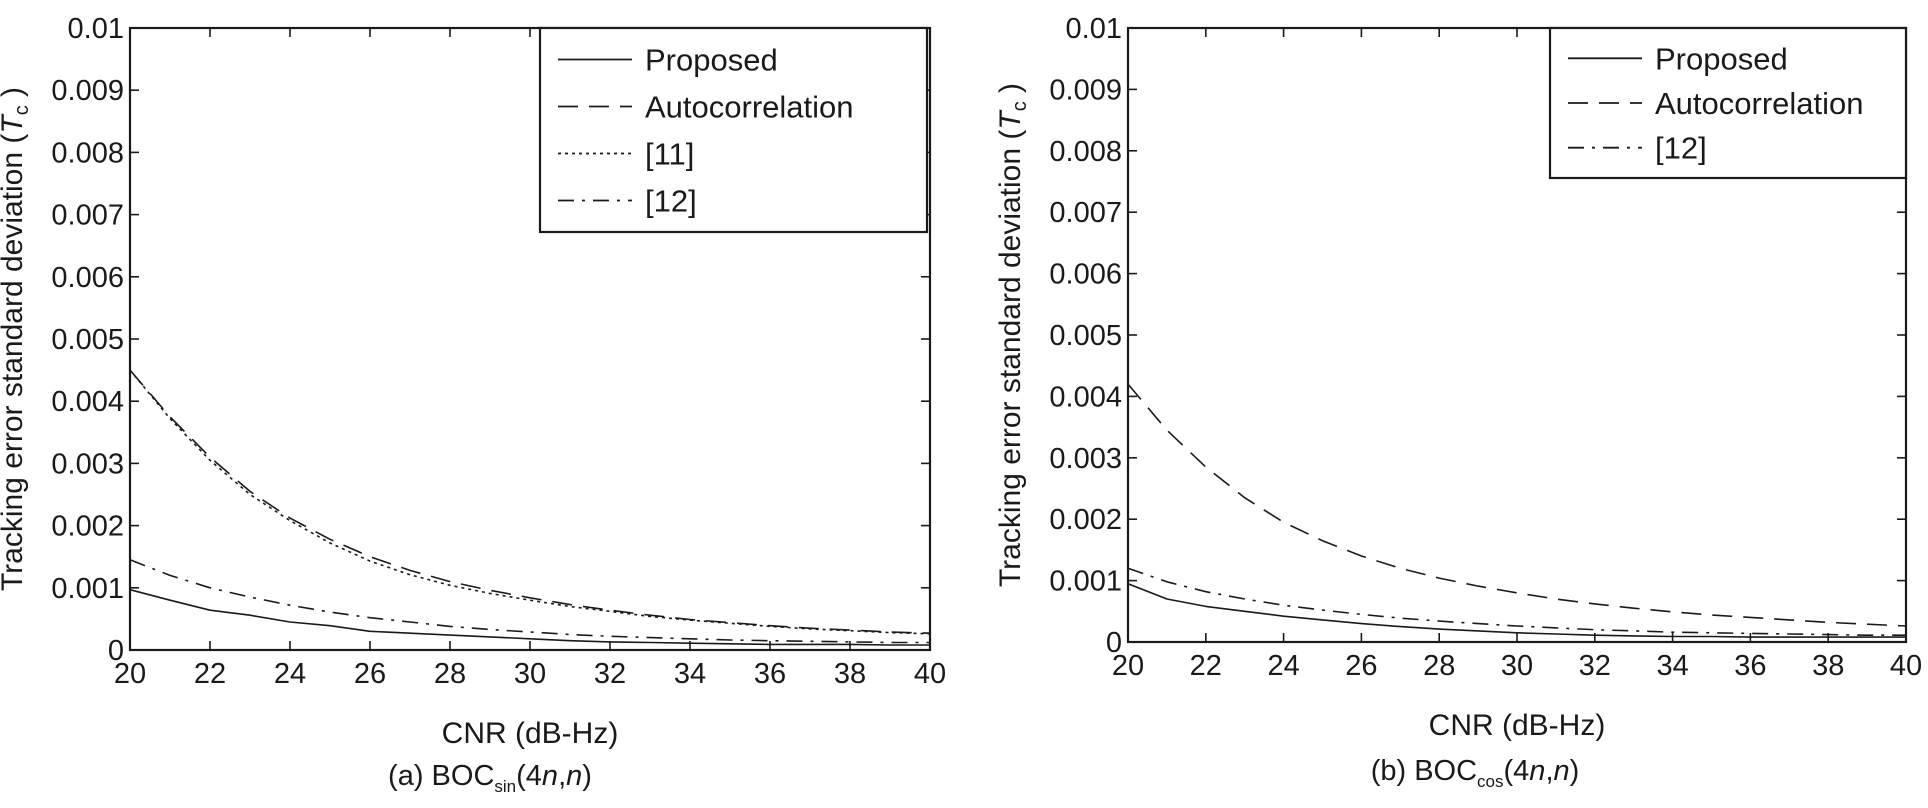 Image resolution: width=1928 pixels, height=808 pixels. I want to click on legend: Proposed Autocorrelation [11] [12], so click(733, 130).